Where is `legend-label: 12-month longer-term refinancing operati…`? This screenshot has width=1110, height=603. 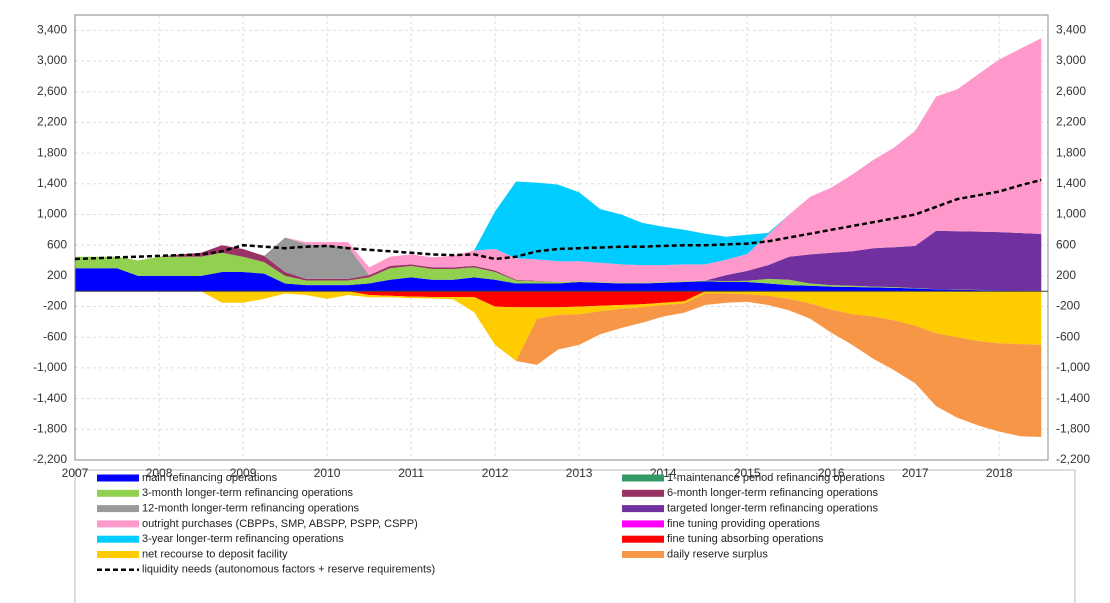 legend-label: 12-month longer-term refinancing operati… is located at coordinates (251, 509).